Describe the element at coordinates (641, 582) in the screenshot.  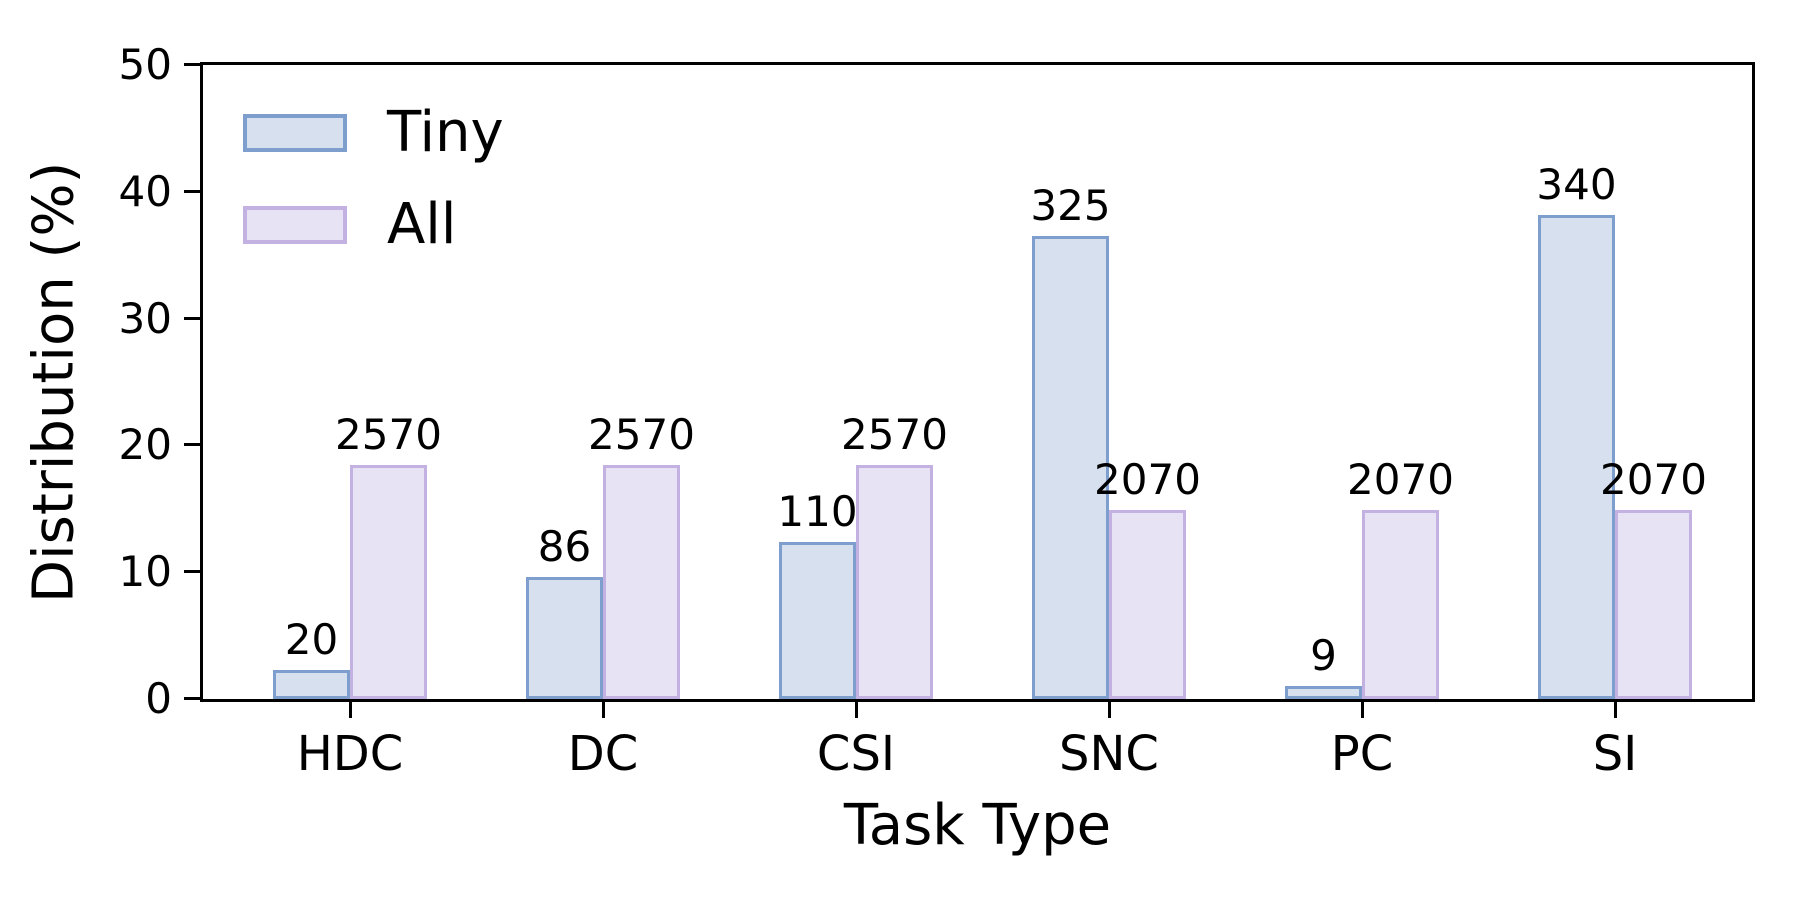
I see `bar-all-dc` at that location.